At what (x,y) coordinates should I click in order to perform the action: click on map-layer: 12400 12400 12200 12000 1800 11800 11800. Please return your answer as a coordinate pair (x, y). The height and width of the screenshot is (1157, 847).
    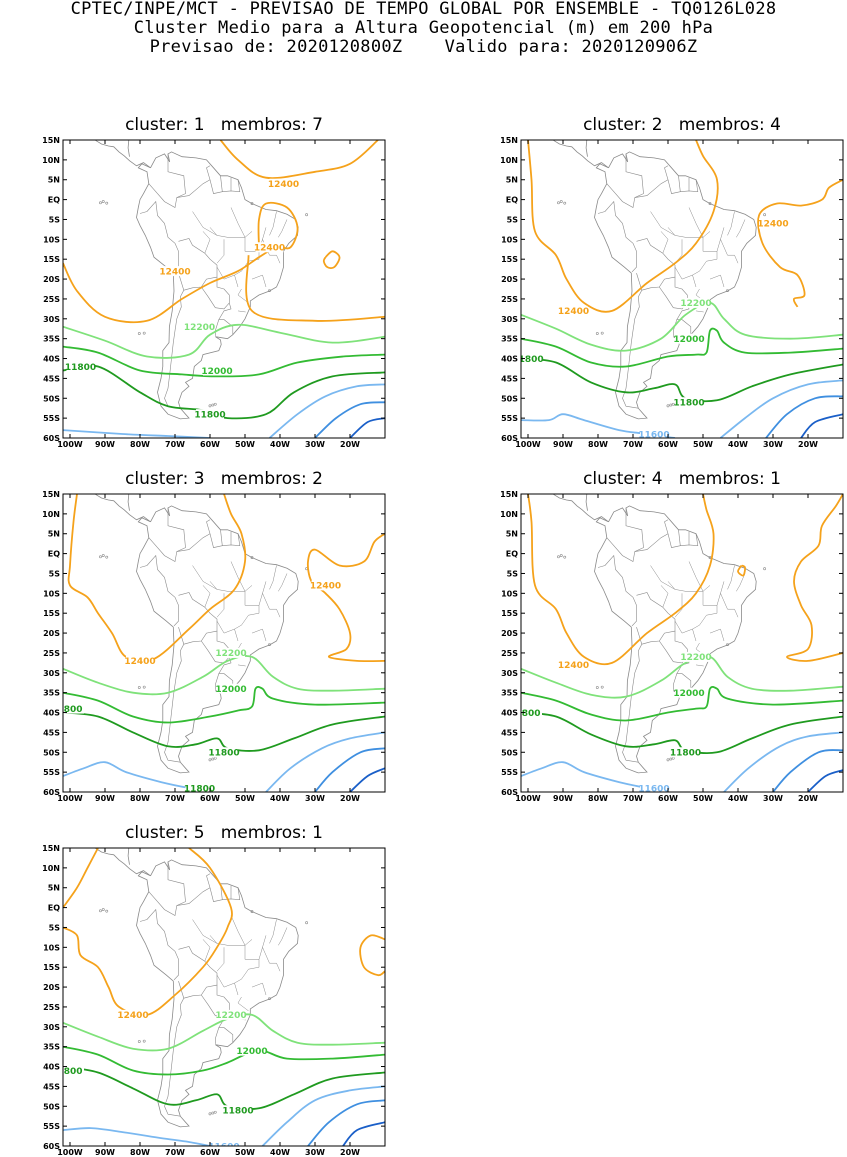
    Looking at the image, I should click on (224, 643).